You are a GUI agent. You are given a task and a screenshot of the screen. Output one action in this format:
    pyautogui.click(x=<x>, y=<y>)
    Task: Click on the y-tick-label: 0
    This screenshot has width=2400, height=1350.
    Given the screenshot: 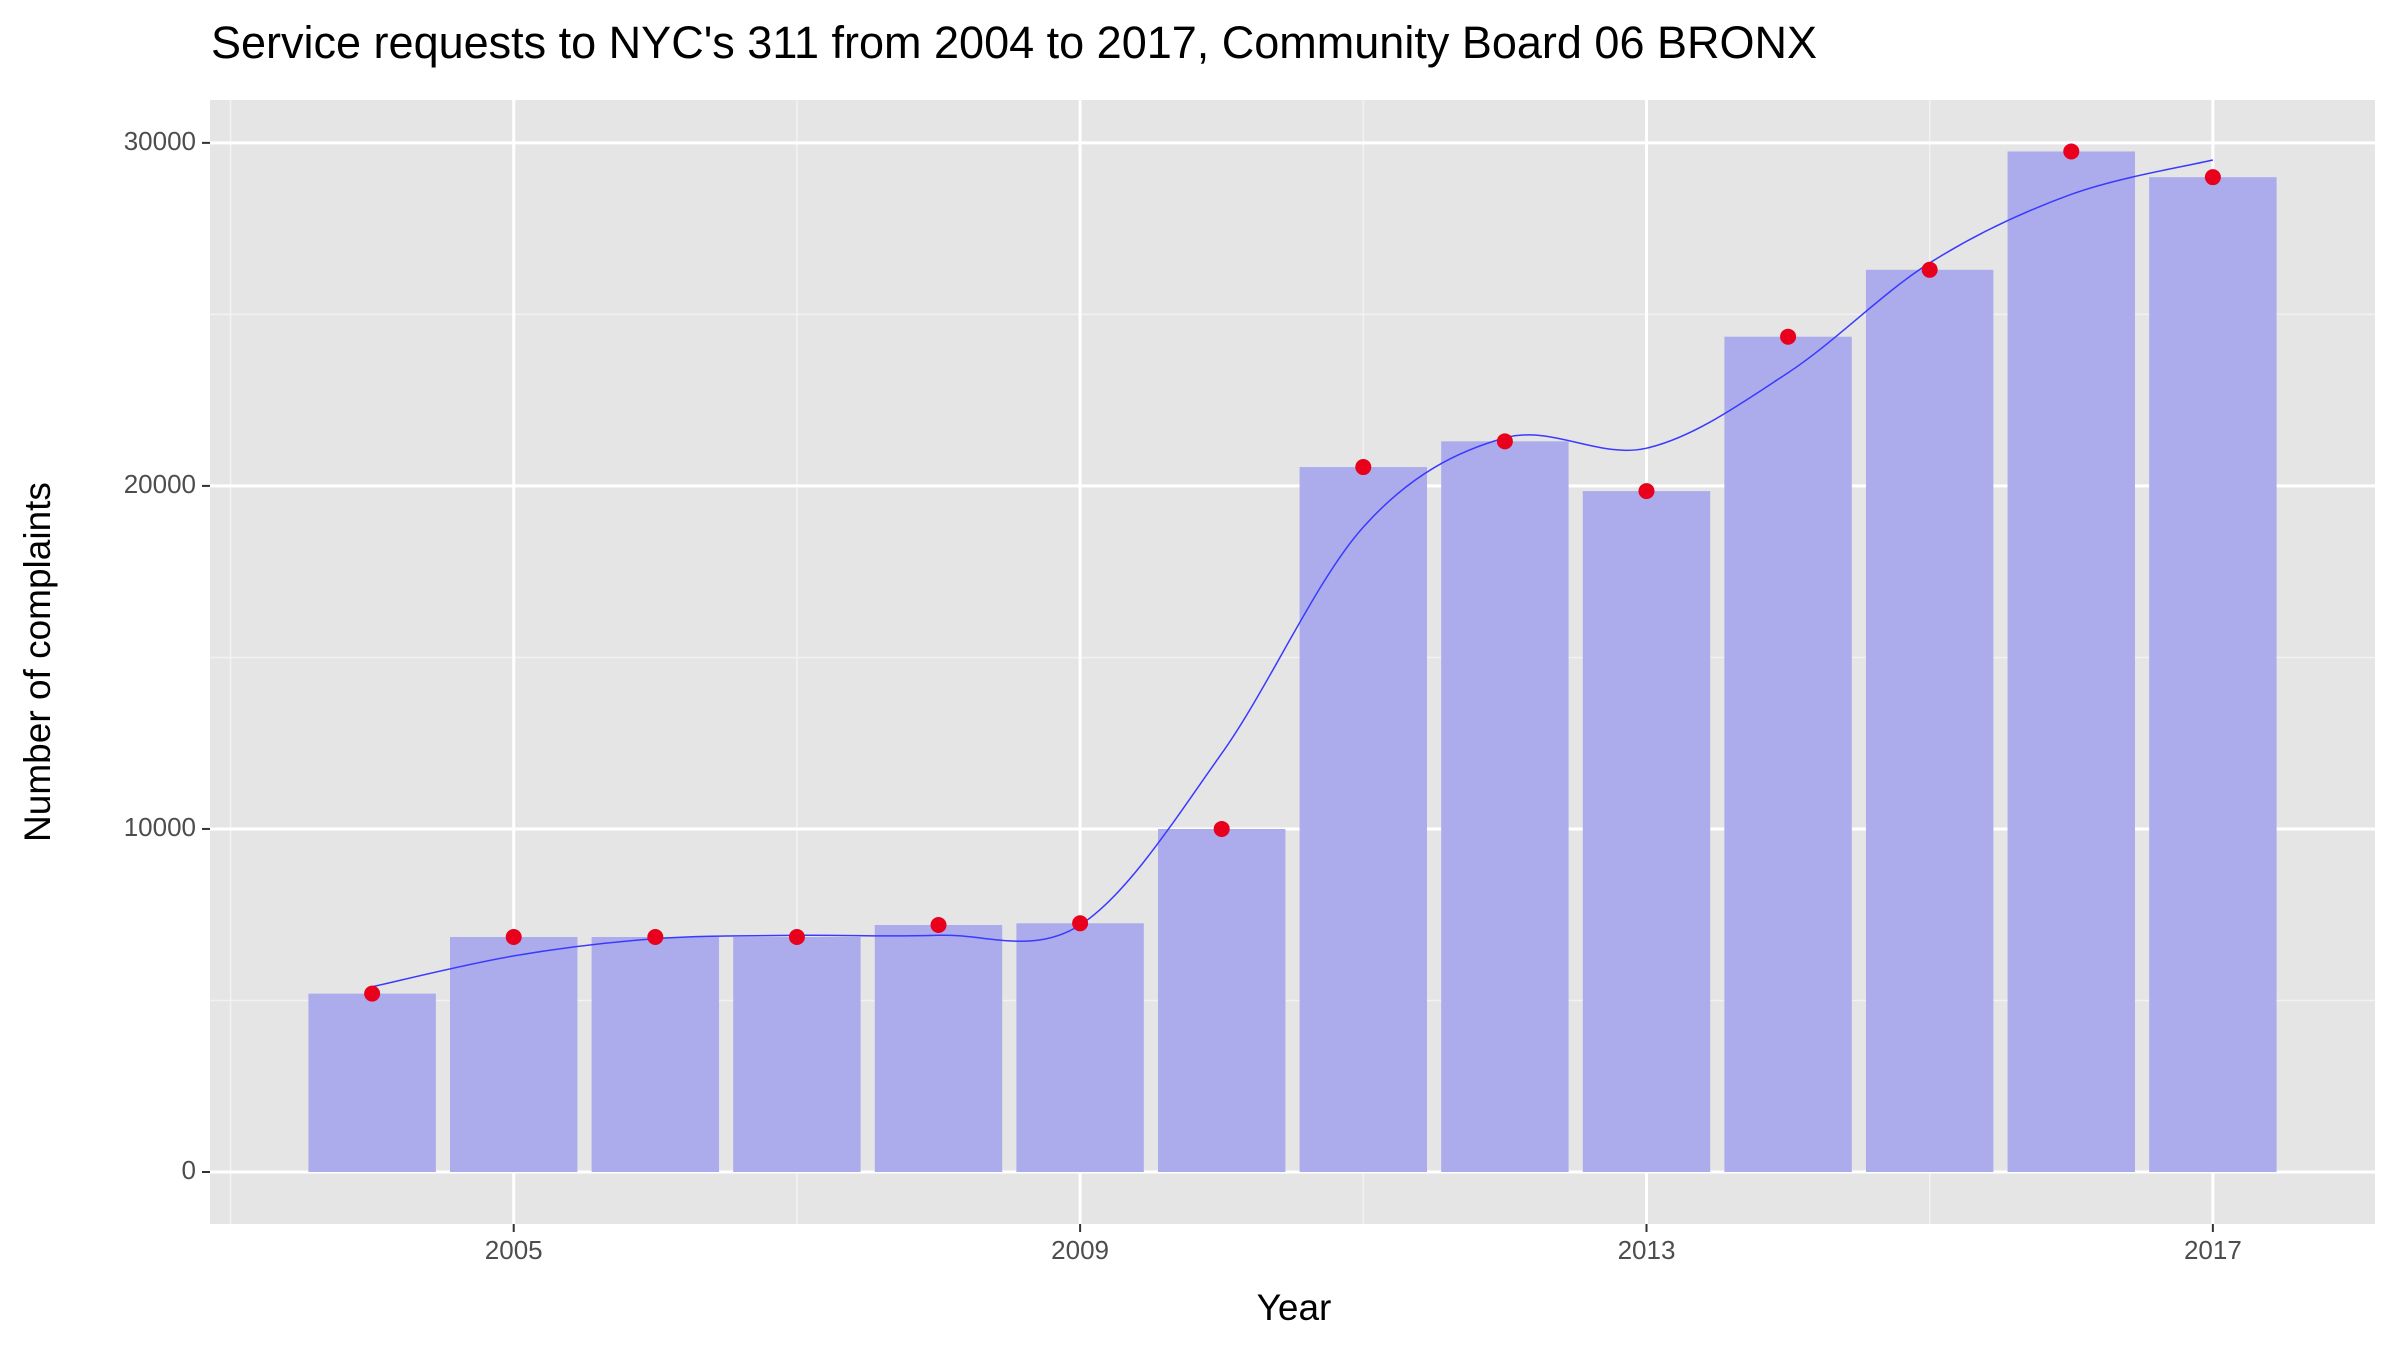 What is the action you would take?
    pyautogui.click(x=189, y=1170)
    